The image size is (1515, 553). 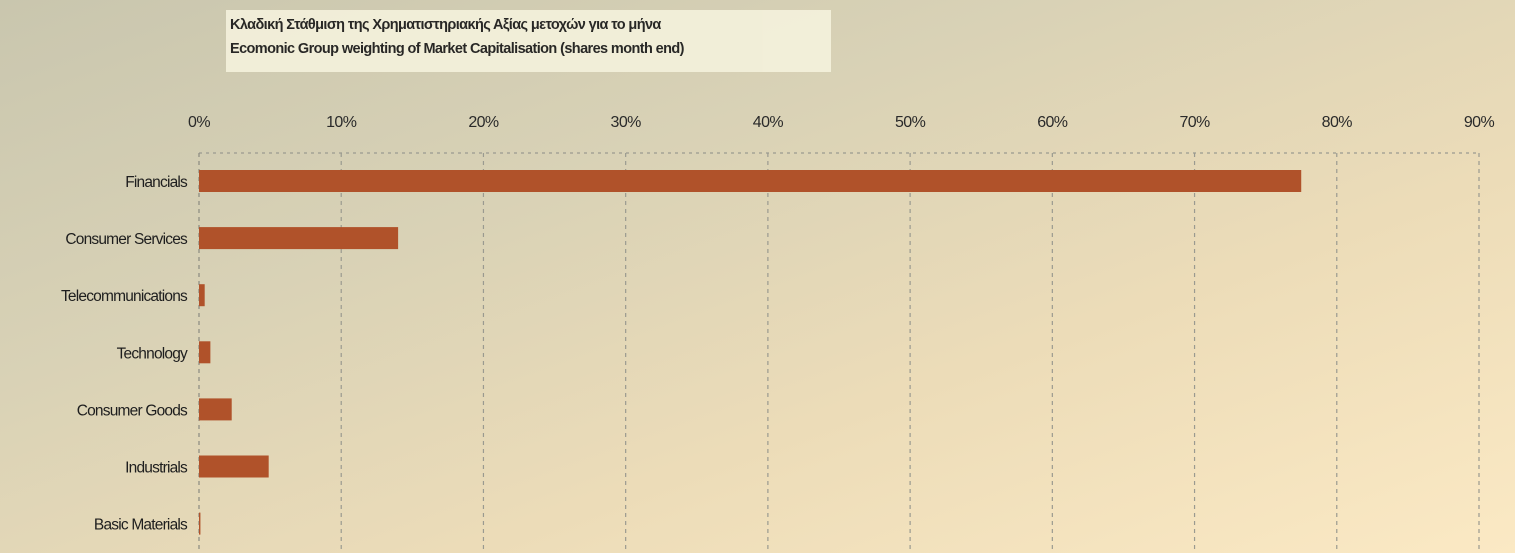 I want to click on category-label: Consumer Services, so click(x=126, y=239).